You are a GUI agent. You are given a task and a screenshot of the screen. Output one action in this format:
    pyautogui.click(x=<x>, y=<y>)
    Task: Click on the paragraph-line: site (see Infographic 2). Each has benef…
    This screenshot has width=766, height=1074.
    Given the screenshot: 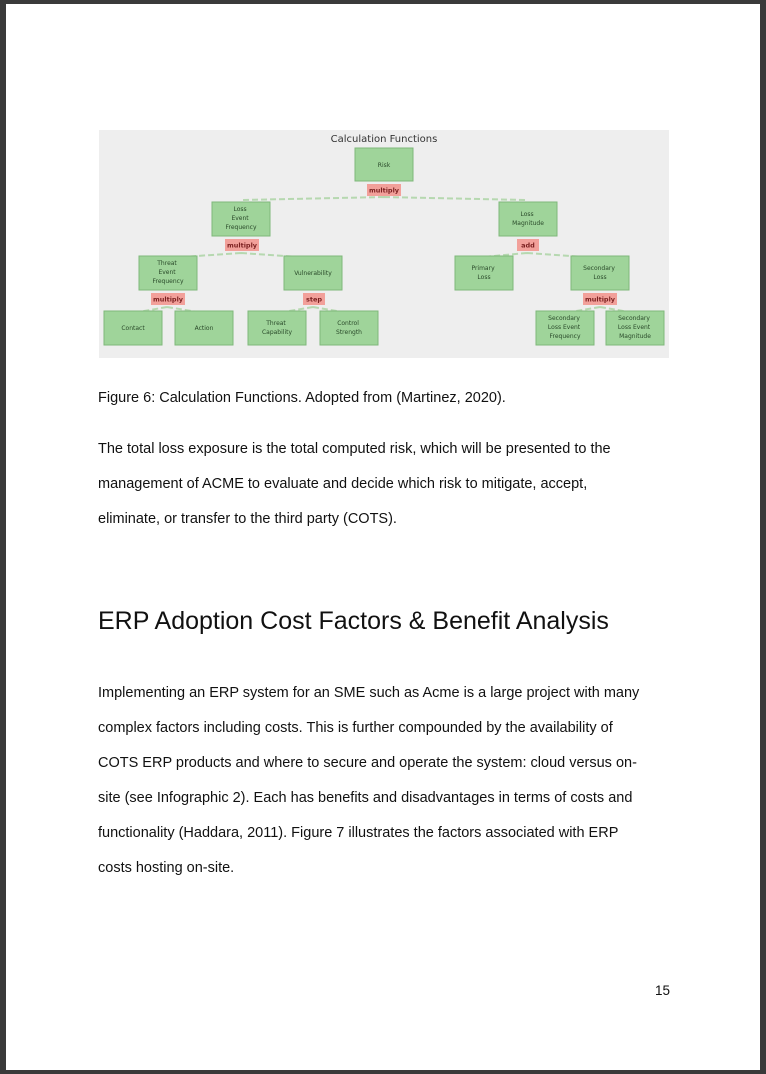 What is the action you would take?
    pyautogui.click(x=365, y=798)
    